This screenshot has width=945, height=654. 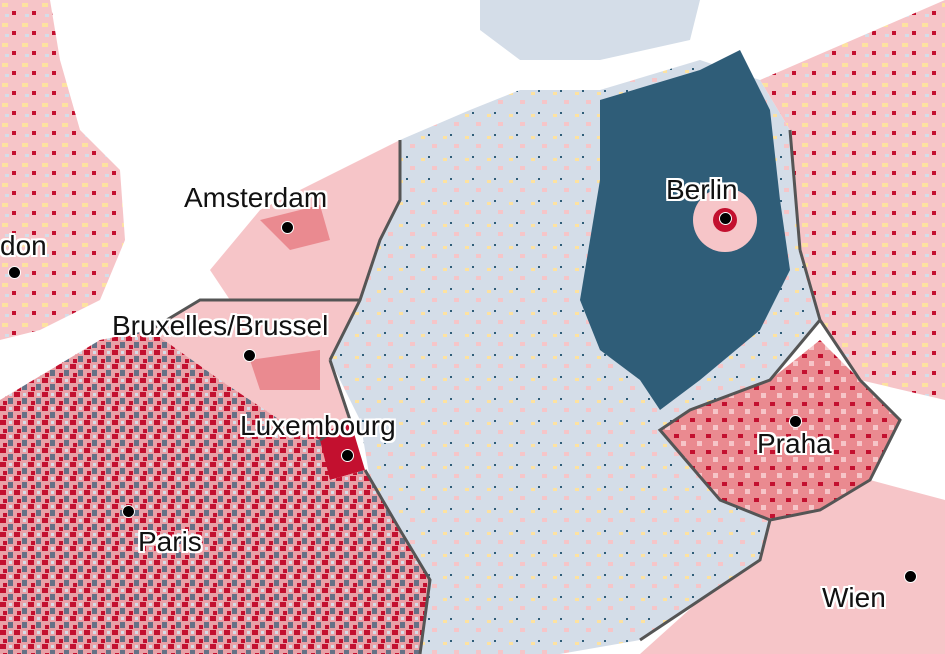 I want to click on city-label-luxembourg: Luxembourg, so click(x=318, y=425).